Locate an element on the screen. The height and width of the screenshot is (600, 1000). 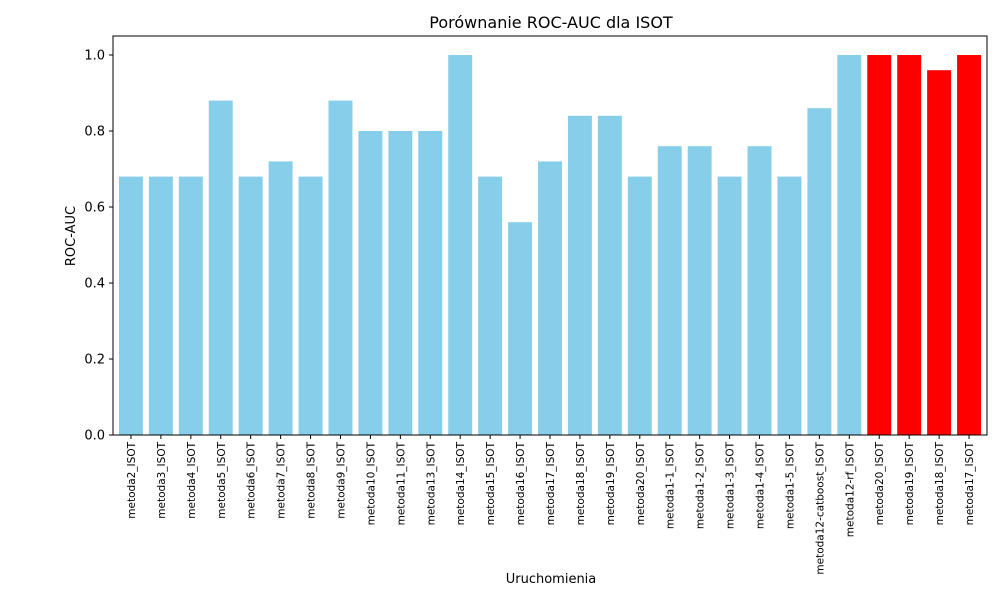
y-tick-label: 0.4 is located at coordinates (94, 284).